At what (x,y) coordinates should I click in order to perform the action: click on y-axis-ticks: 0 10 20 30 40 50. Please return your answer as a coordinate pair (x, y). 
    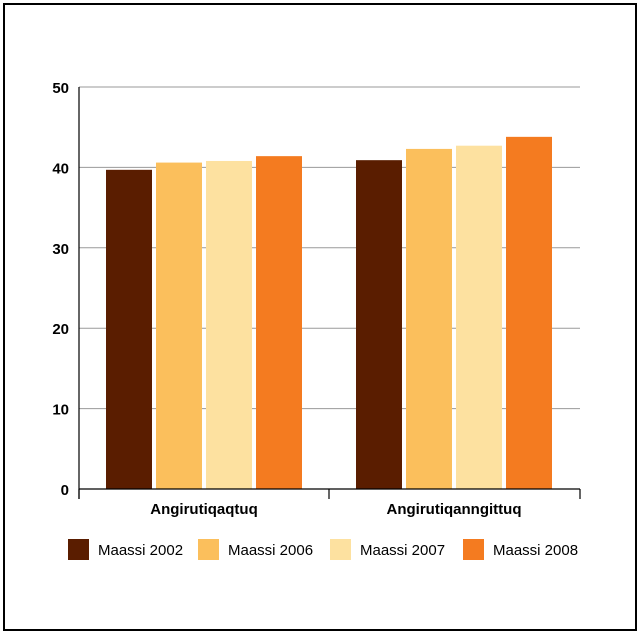
    Looking at the image, I should click on (60, 289).